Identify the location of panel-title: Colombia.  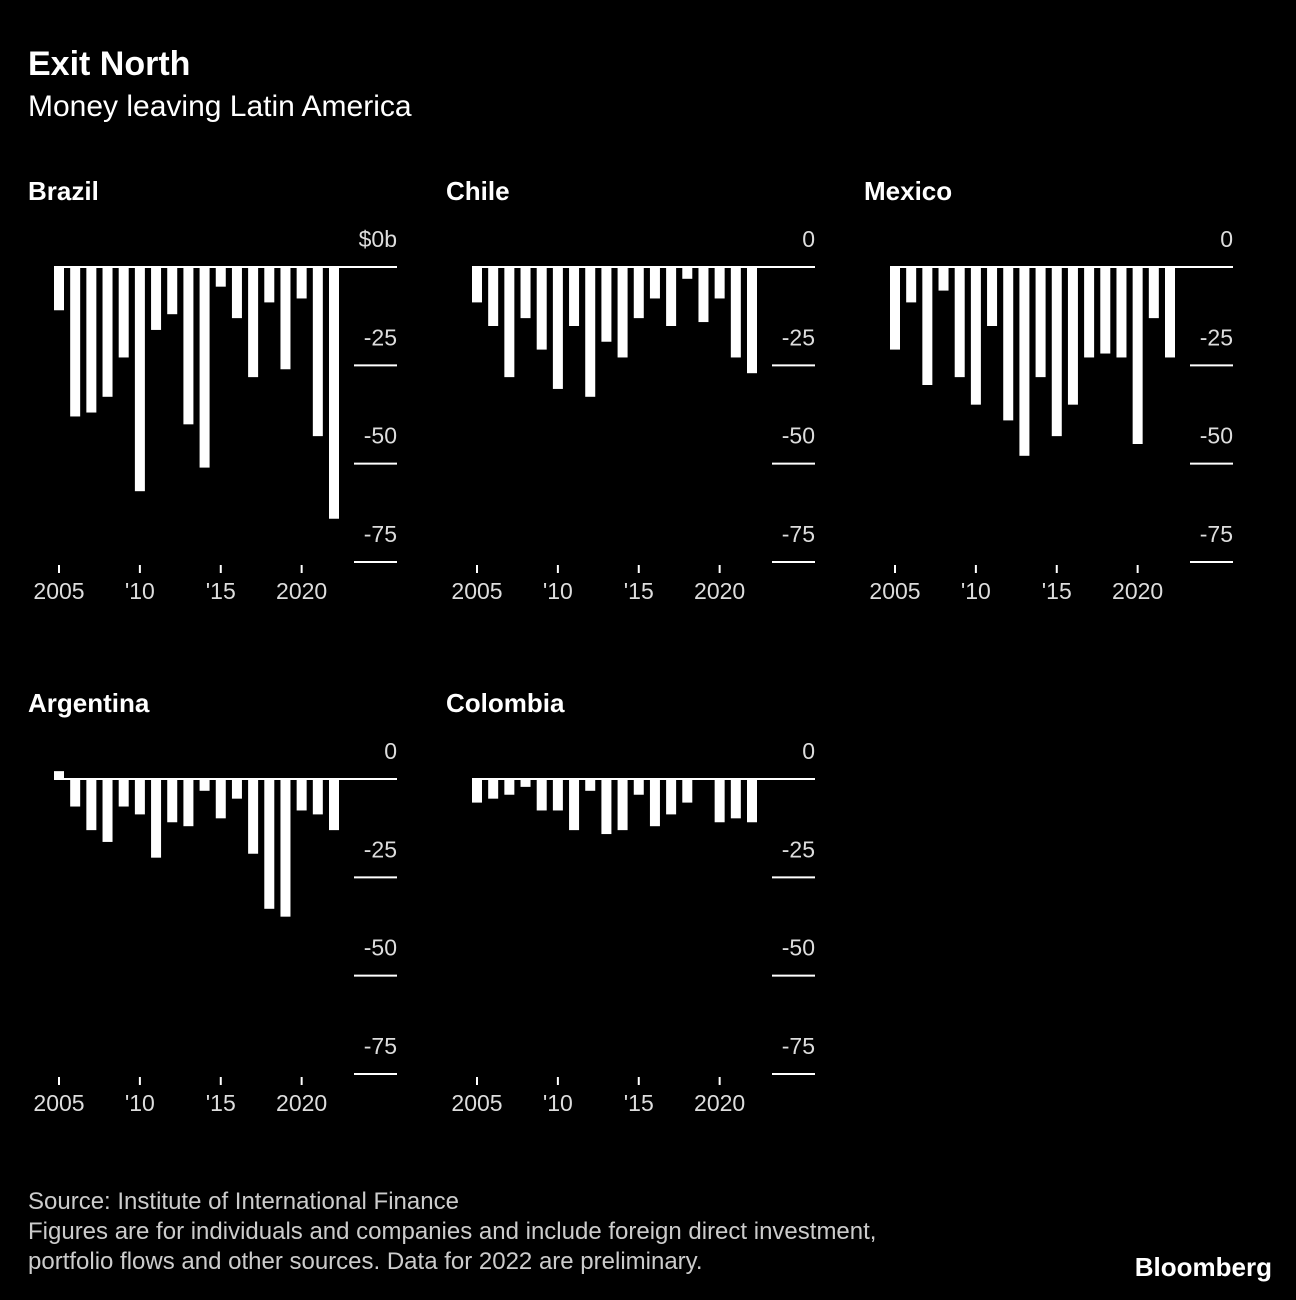
(505, 703).